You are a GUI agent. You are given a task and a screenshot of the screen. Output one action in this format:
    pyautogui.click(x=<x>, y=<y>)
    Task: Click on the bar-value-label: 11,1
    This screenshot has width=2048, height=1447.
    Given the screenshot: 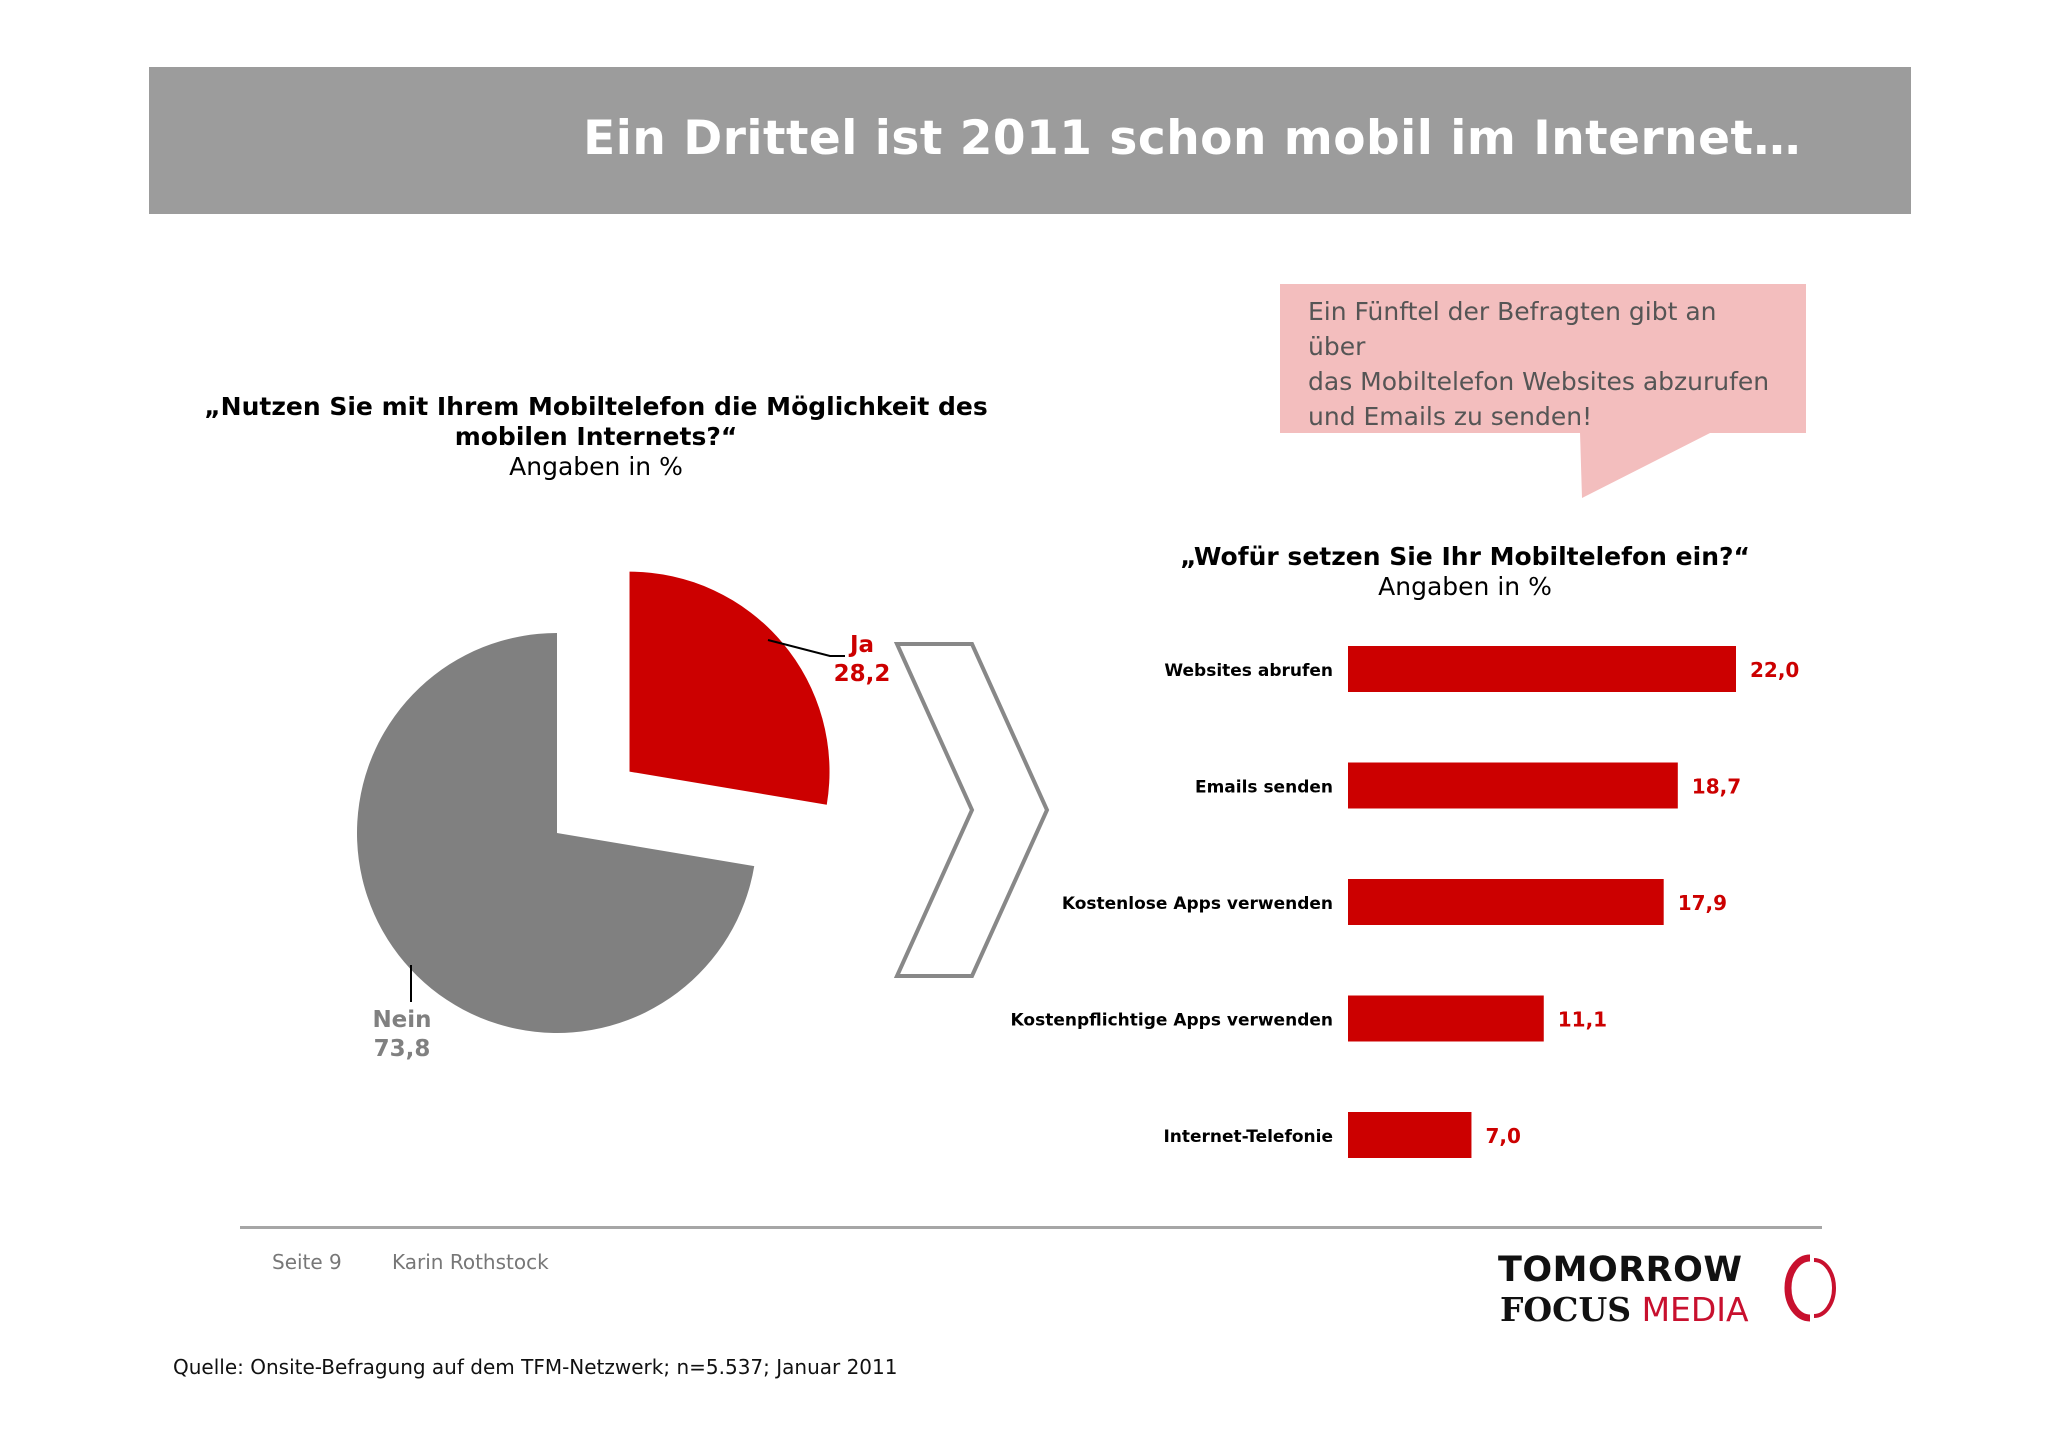 What is the action you would take?
    pyautogui.click(x=1582, y=1020)
    